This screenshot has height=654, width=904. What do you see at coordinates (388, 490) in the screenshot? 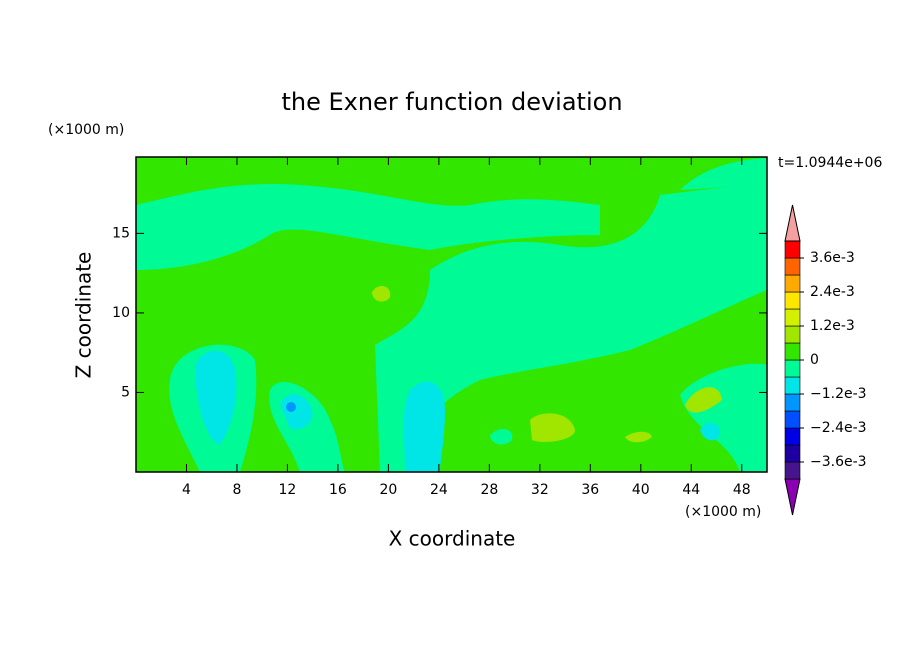
I see `x-tick-label: 20` at bounding box center [388, 490].